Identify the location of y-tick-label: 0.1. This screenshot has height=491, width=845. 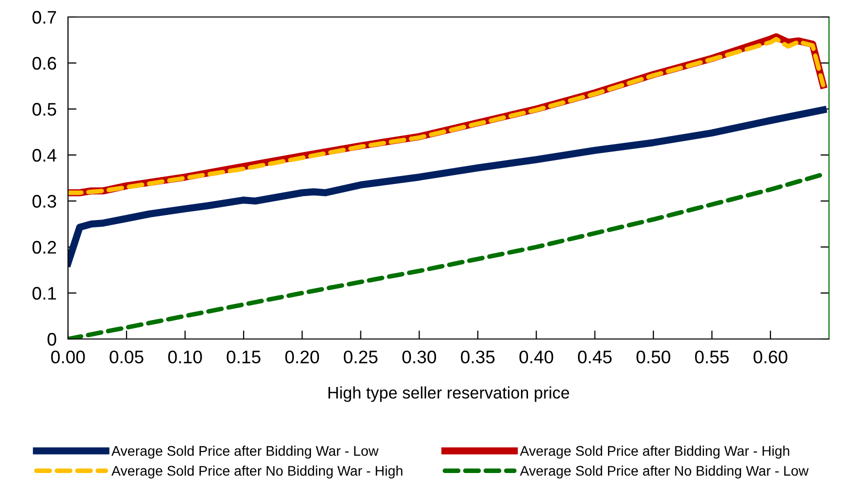
(44, 293).